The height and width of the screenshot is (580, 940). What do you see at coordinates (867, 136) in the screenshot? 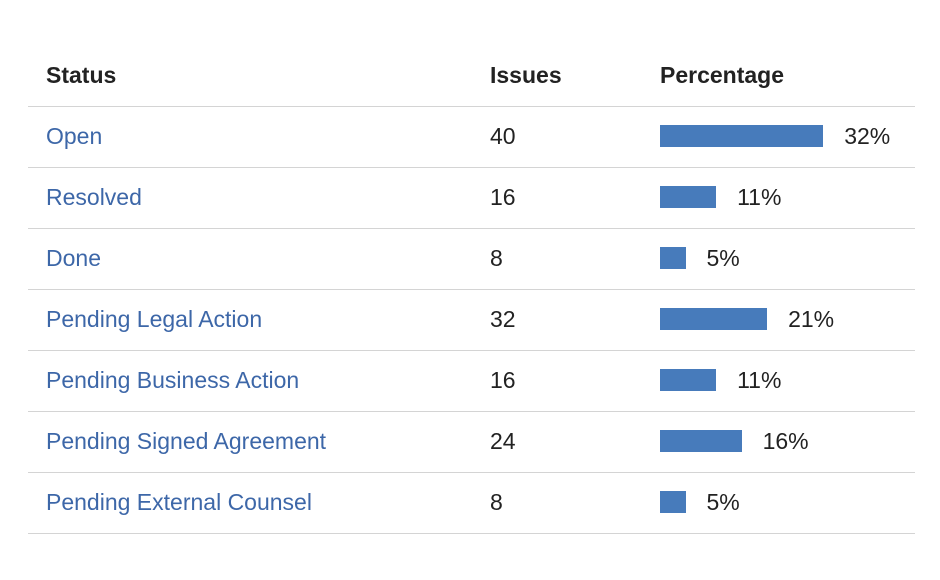
I see `percentage-label: 32%` at bounding box center [867, 136].